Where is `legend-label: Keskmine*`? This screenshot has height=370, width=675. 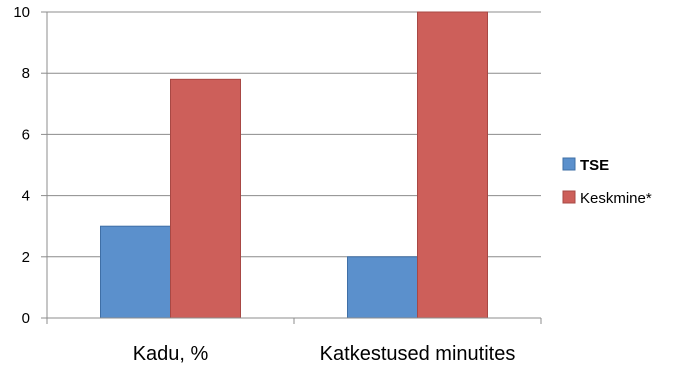 legend-label: Keskmine* is located at coordinates (616, 198).